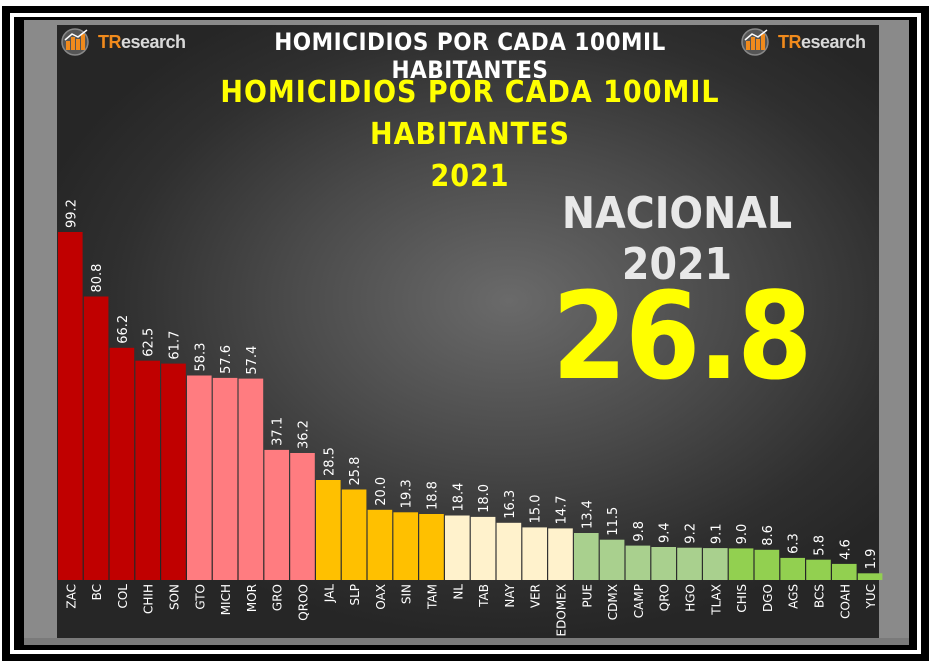 The image size is (933, 664). I want to click on category-label: DGO, so click(768, 598).